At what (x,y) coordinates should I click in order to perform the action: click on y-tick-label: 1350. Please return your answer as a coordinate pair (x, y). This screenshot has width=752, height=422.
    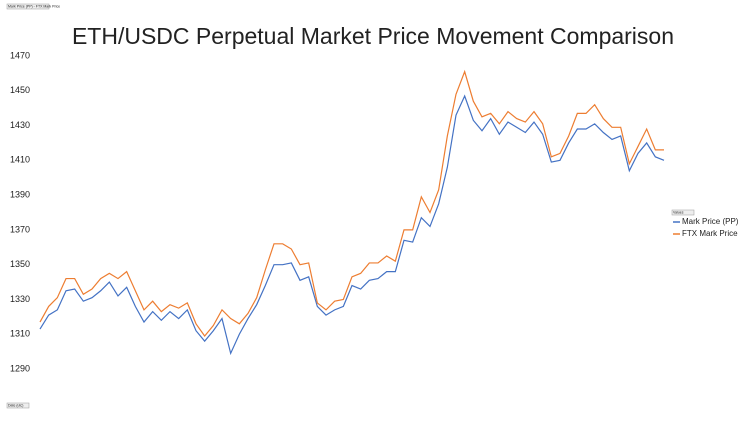
    Looking at the image, I should click on (20, 264).